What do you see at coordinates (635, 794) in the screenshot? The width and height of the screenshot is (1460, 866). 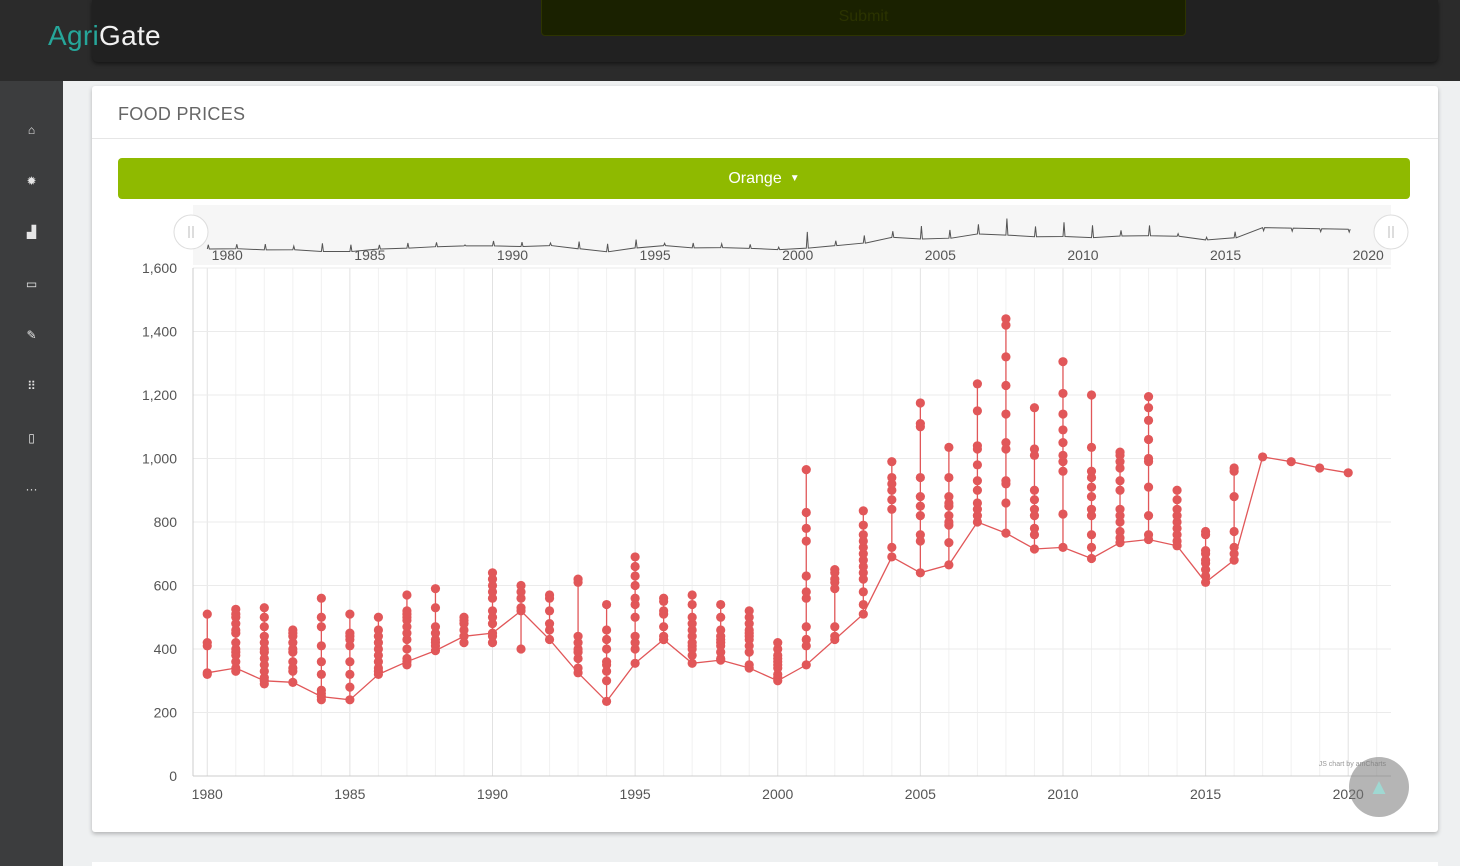 I see `x-tick-label: 1995` at bounding box center [635, 794].